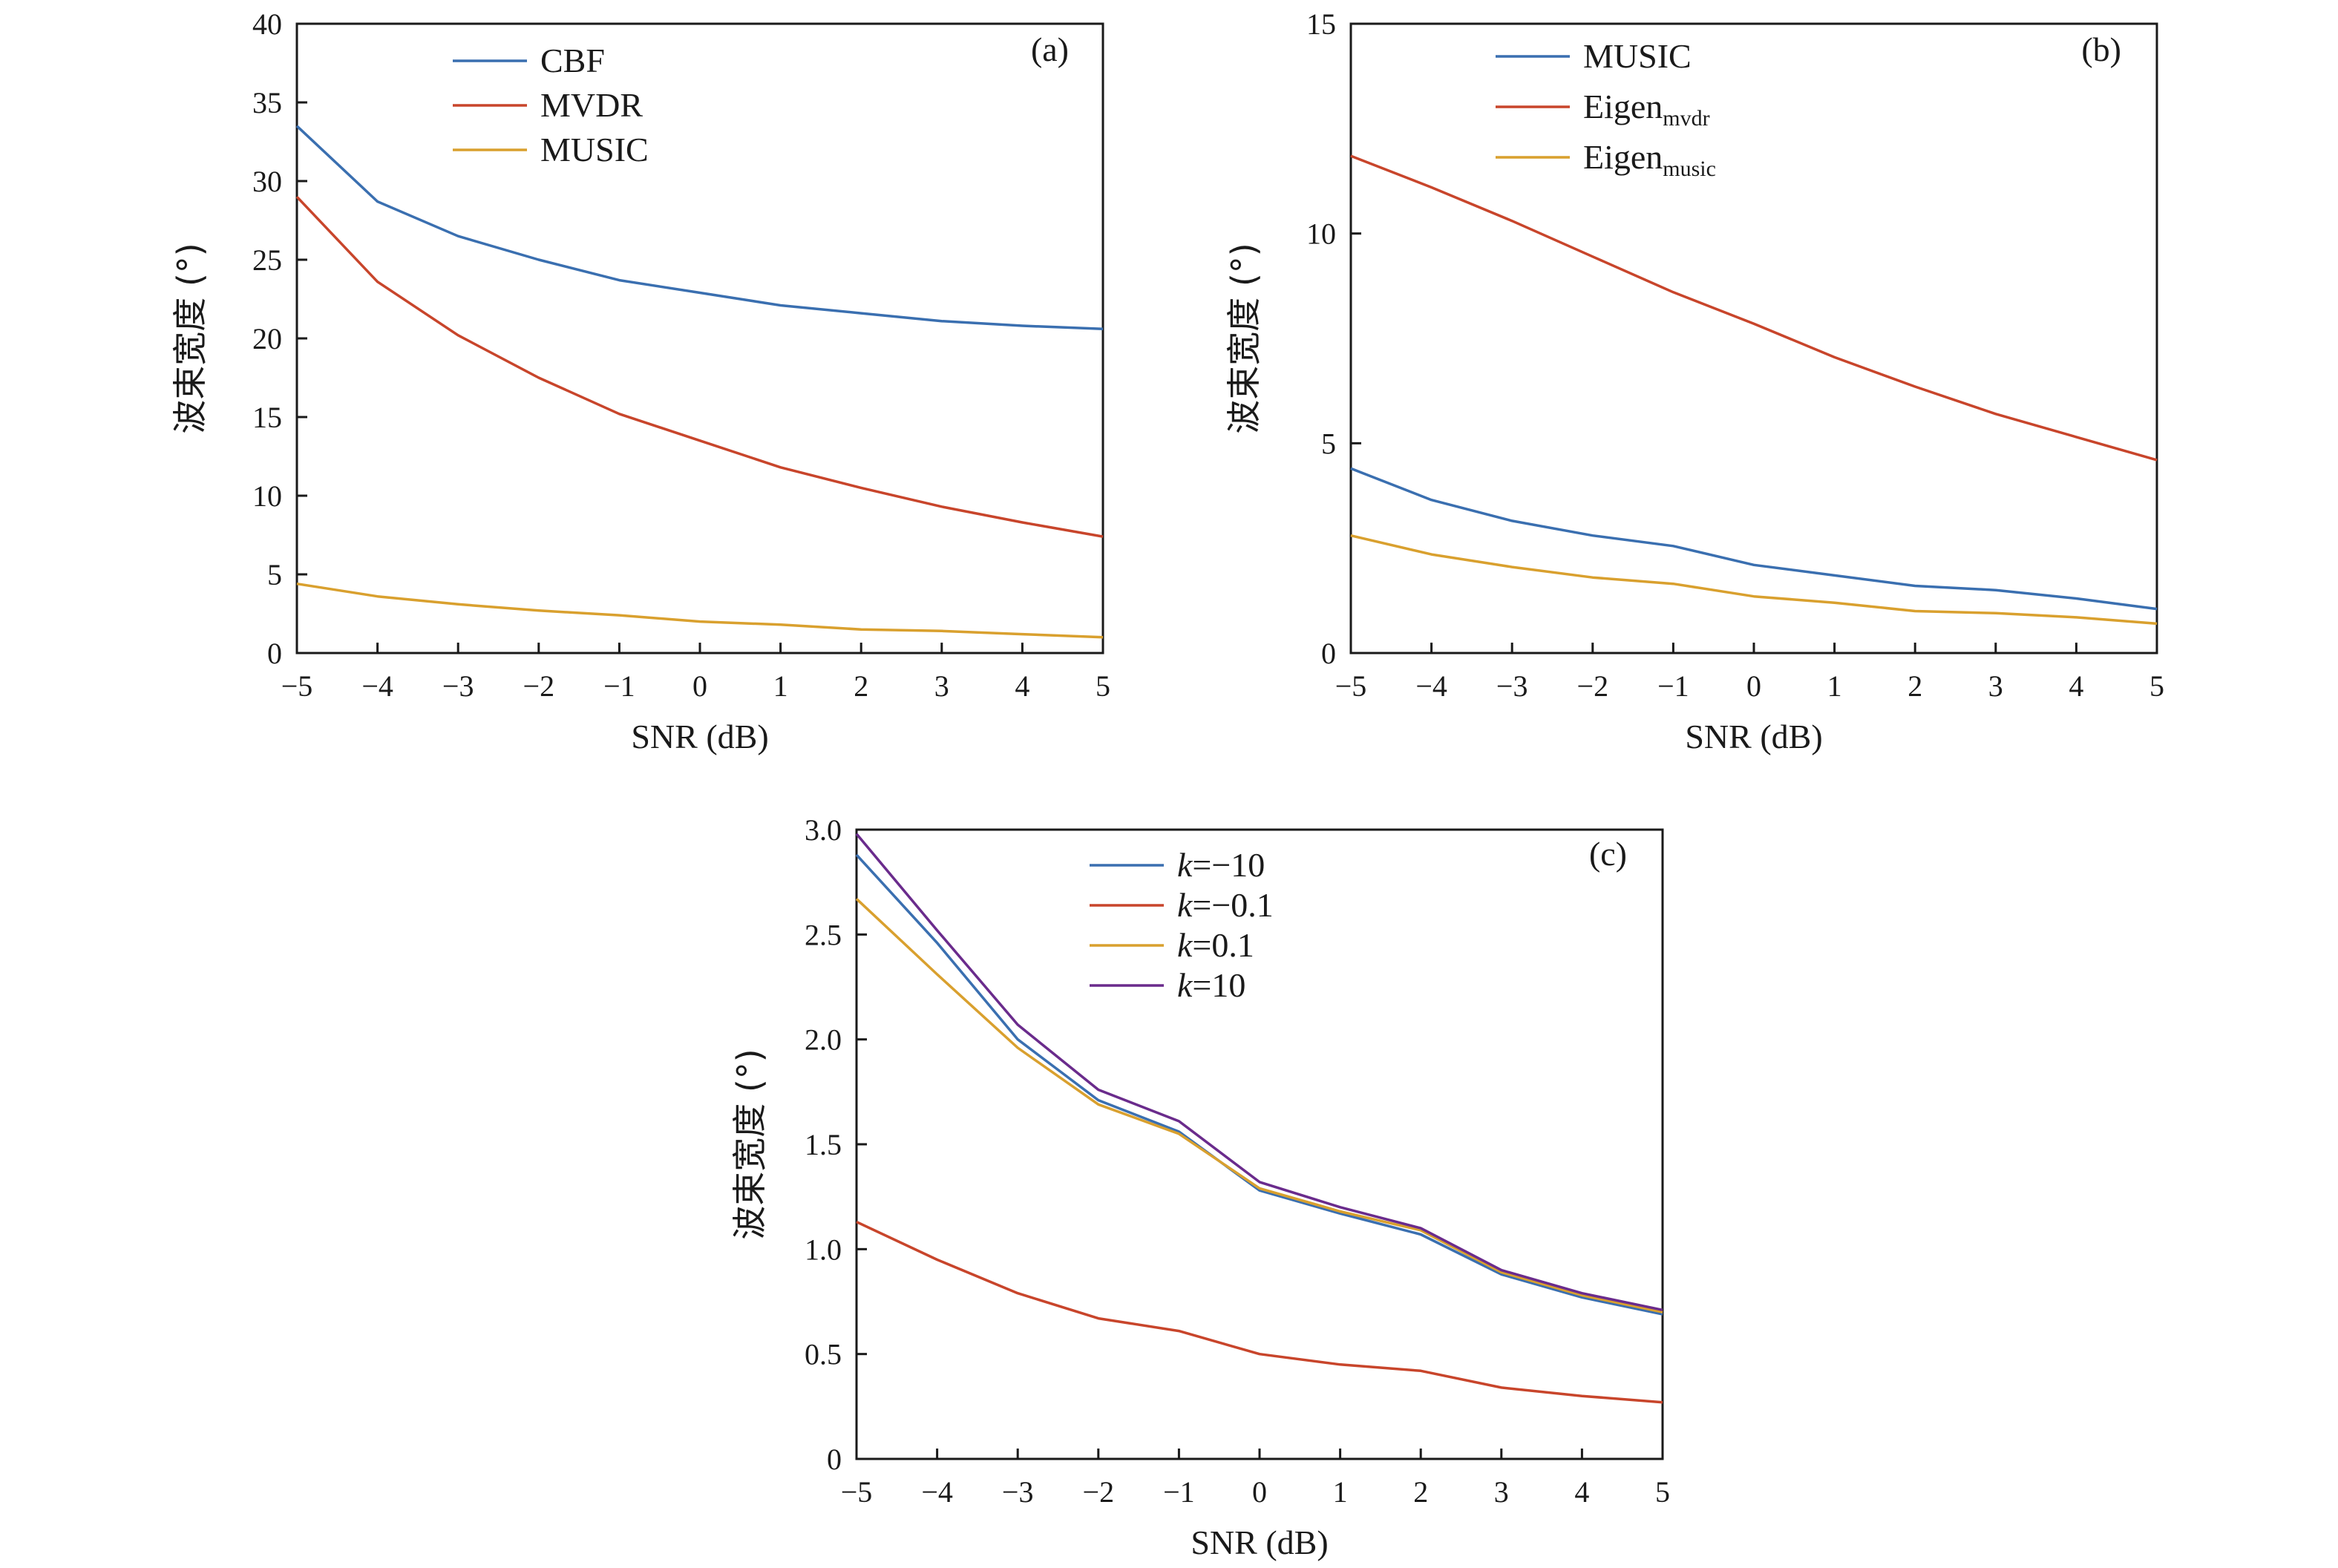  Describe the element at coordinates (573, 60) in the screenshot. I see `legend-label: CBF` at that location.